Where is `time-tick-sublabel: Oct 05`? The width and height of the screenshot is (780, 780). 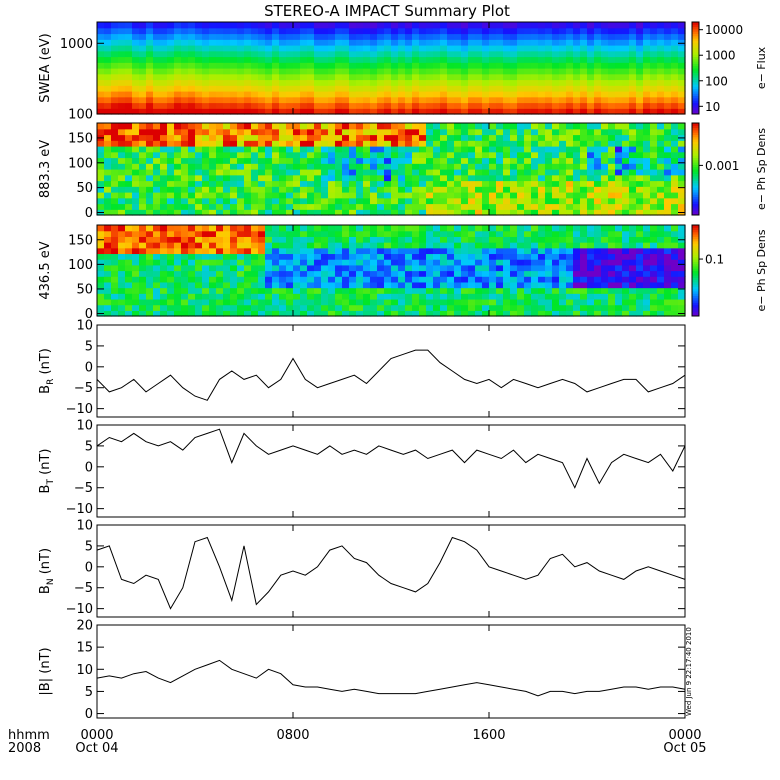
time-tick-sublabel: Oct 05 is located at coordinates (684, 748).